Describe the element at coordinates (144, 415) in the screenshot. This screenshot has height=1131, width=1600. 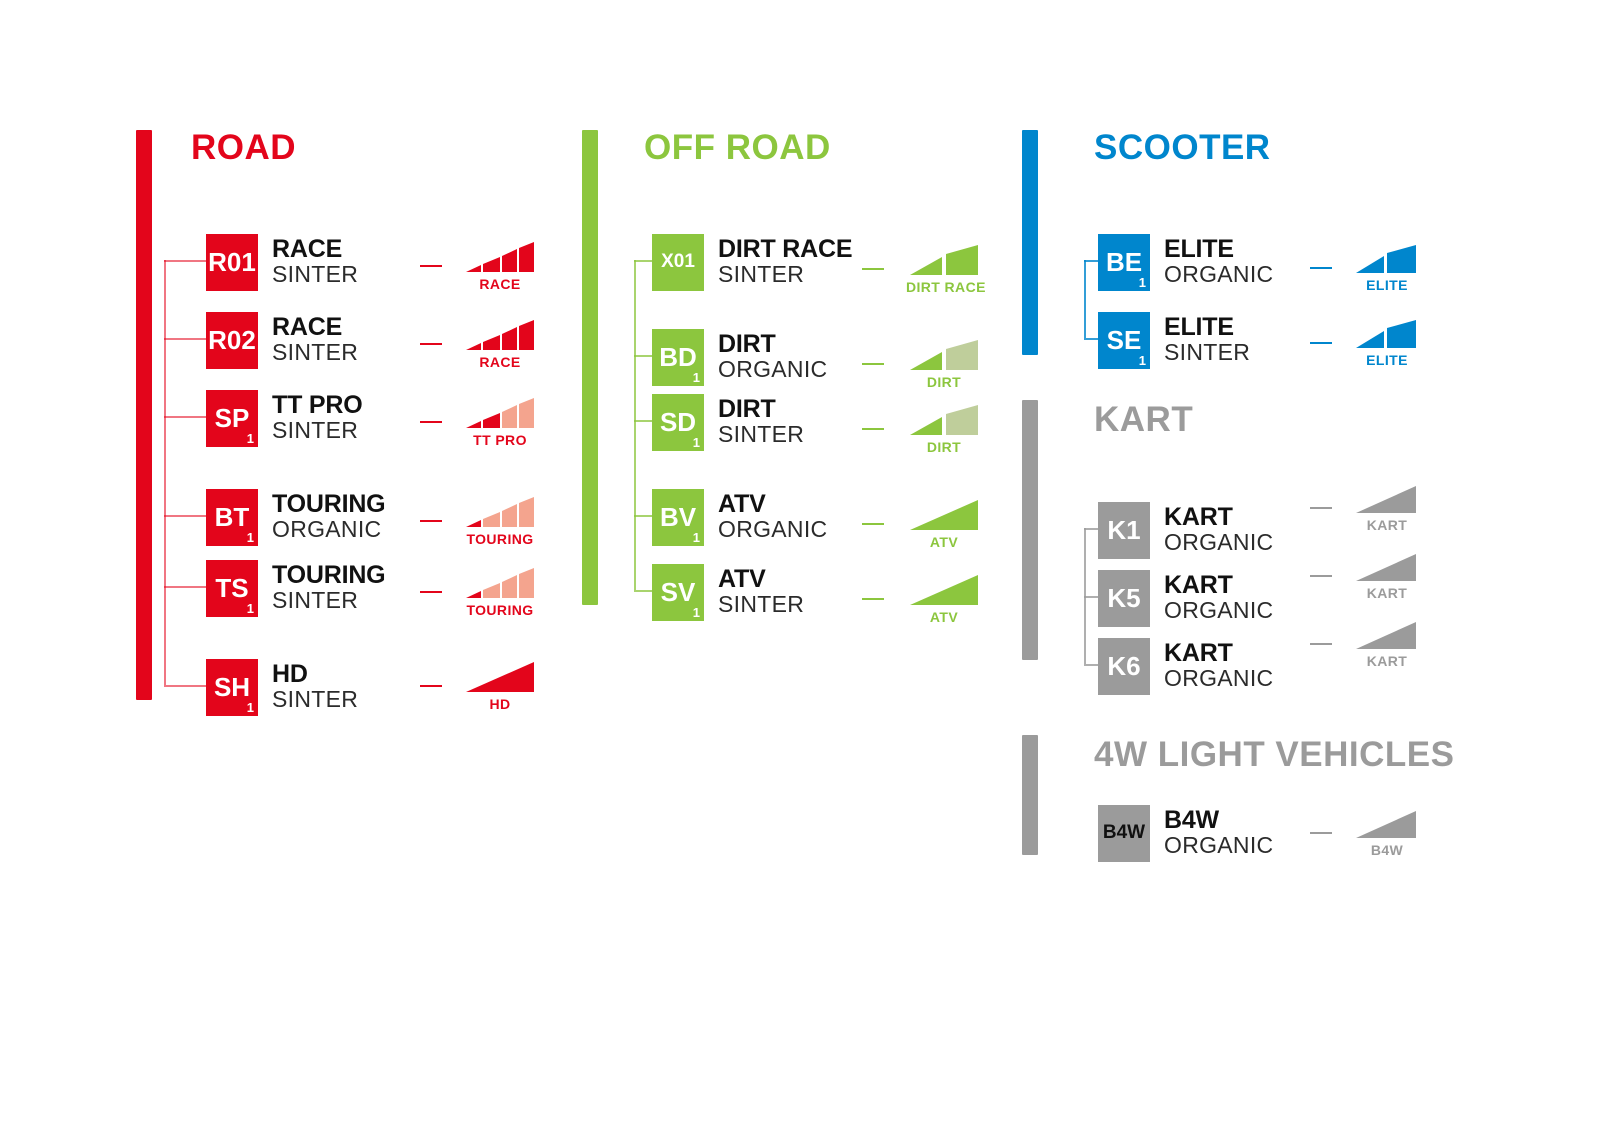
I see `accent-bar-road` at that location.